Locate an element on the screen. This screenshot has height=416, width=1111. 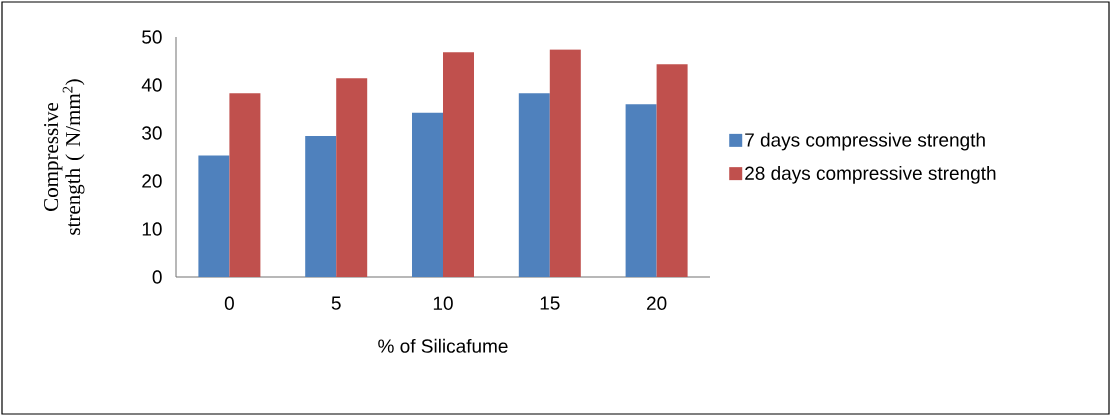
legend-label: 28 days compressive strength is located at coordinates (870, 175).